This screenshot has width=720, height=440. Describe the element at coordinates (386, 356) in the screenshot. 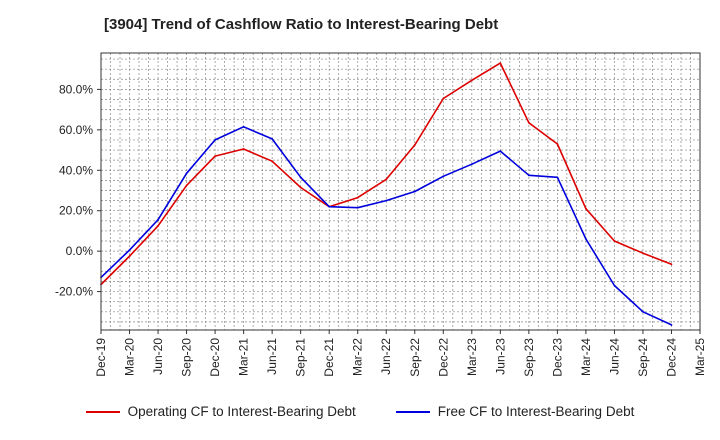

I see `x-tick-label: Jun-22` at that location.